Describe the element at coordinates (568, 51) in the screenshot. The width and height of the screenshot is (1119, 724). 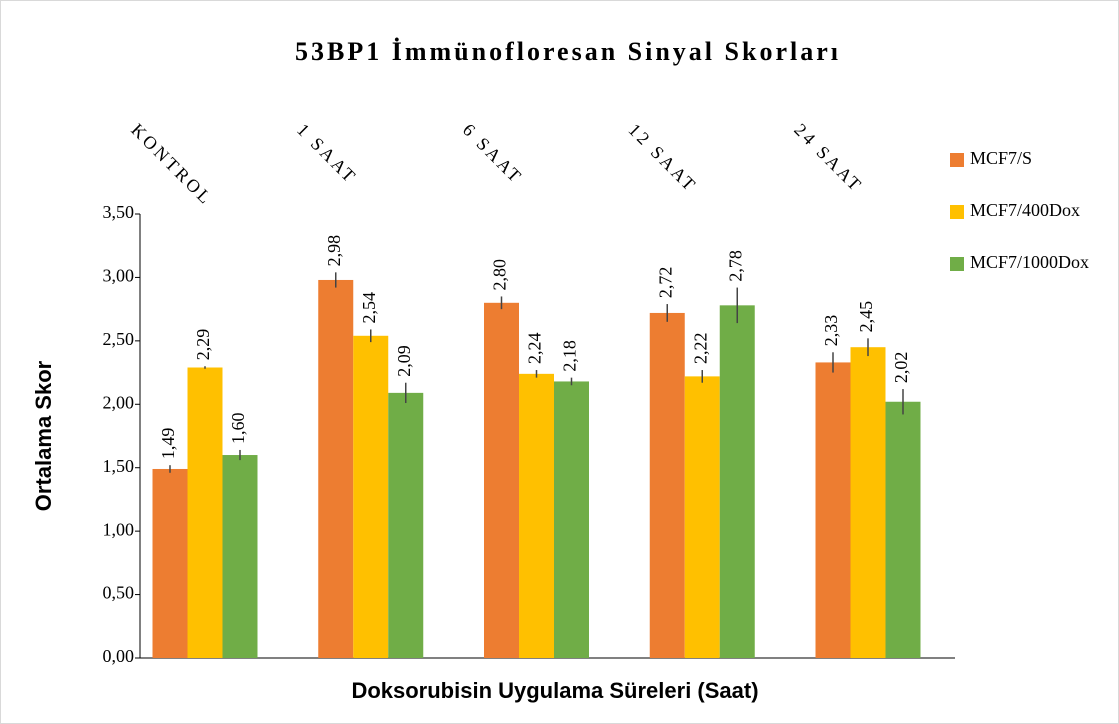
I see `chart-title: 53BP1 İmmünofloresan Sinyal Skorları` at that location.